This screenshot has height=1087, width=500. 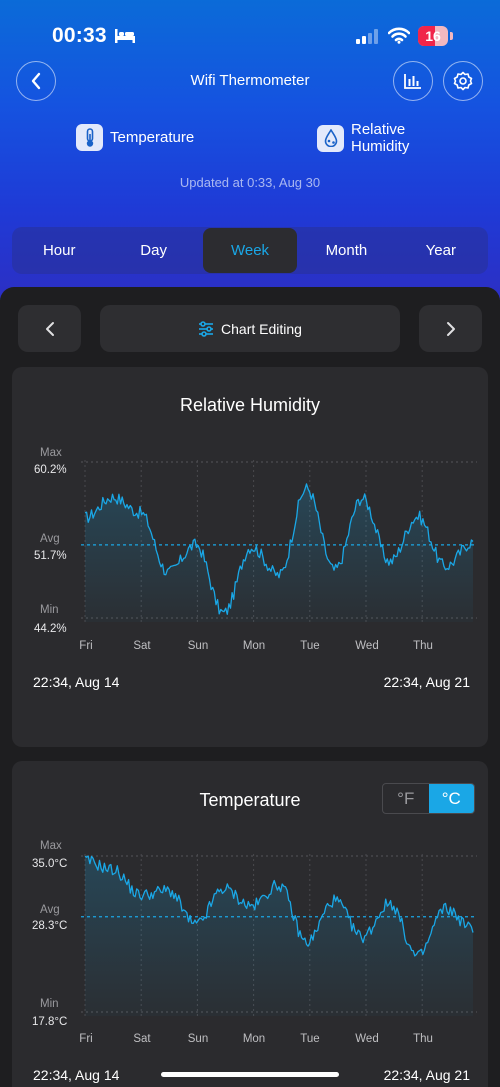 I want to click on previous-period-button, so click(x=49, y=328).